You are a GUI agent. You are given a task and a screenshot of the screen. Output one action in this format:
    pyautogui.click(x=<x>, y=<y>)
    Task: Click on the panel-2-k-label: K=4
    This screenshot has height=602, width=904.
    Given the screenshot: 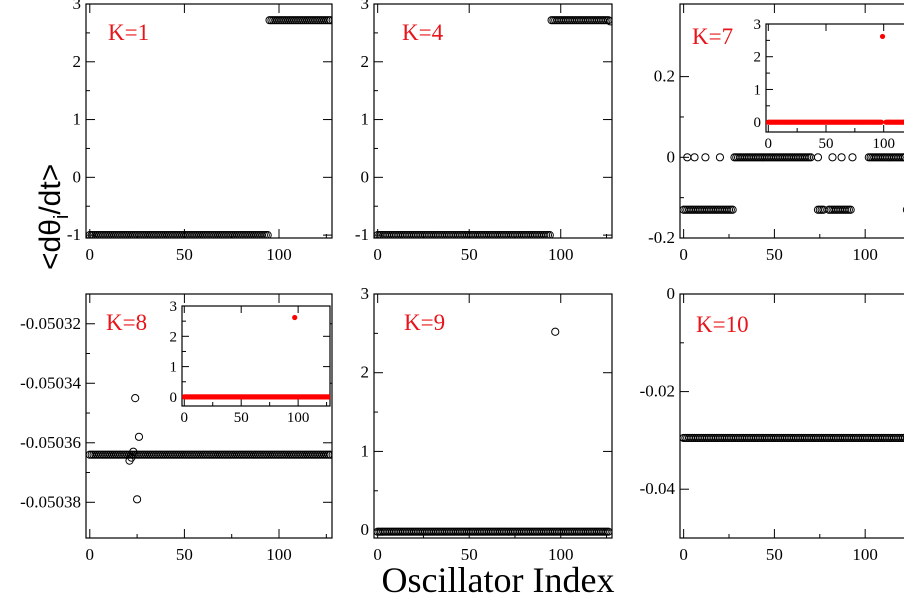 What is the action you would take?
    pyautogui.click(x=423, y=32)
    